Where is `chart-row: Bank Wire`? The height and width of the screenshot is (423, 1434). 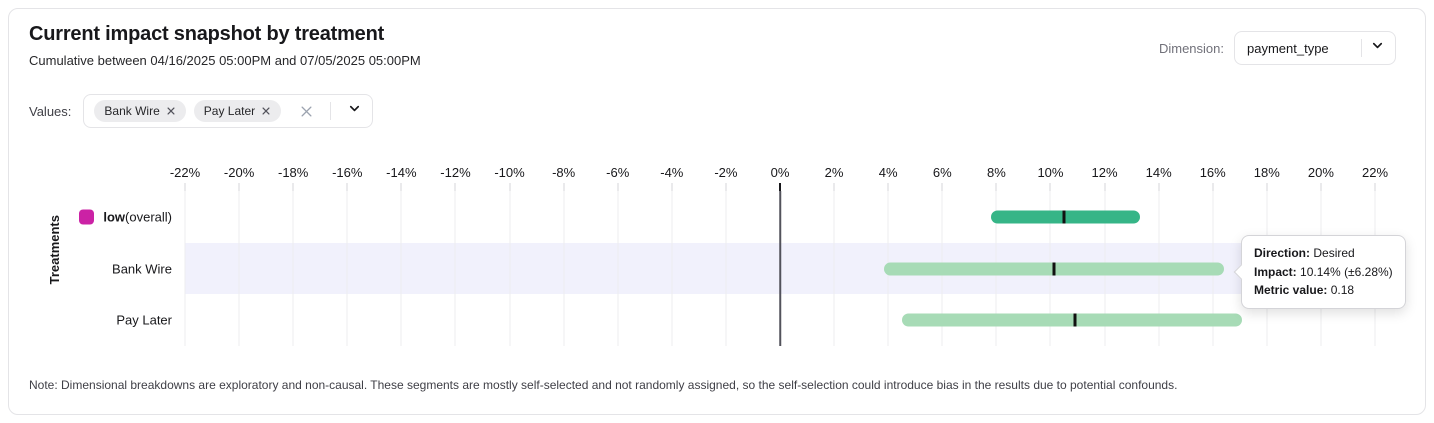 chart-row: Bank Wire is located at coordinates (743, 269).